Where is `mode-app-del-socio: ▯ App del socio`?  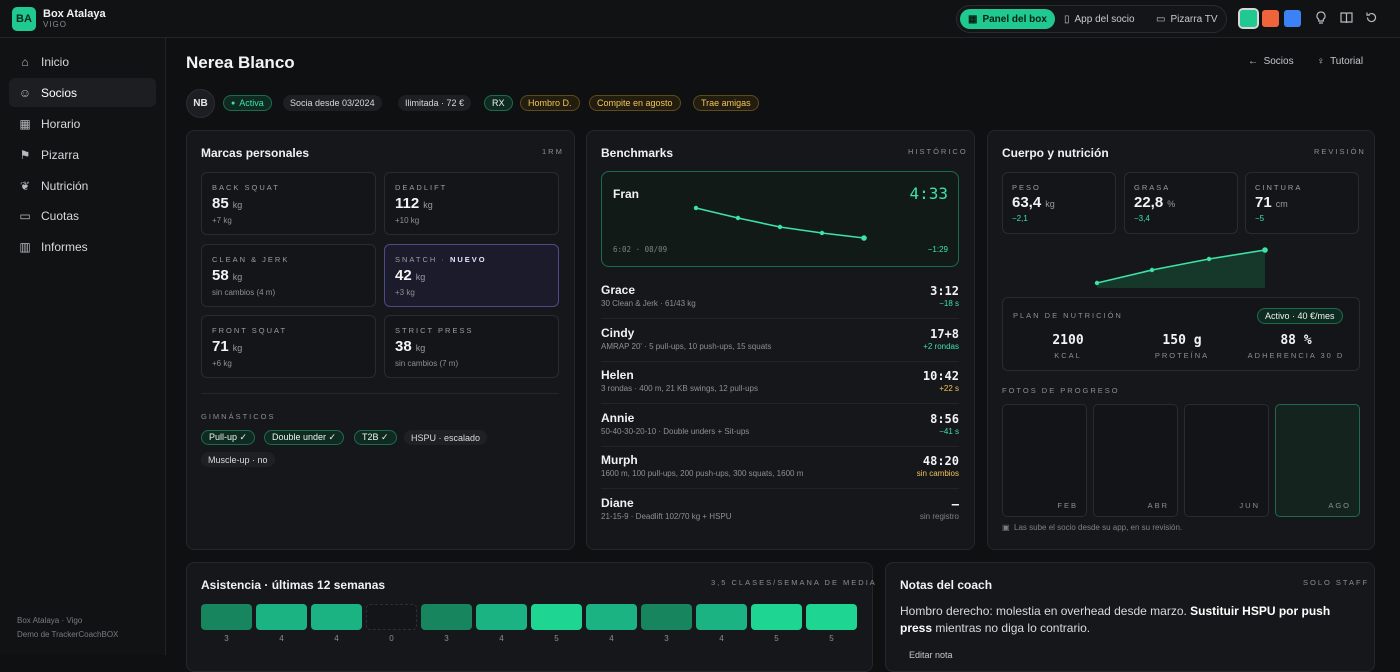 mode-app-del-socio: ▯ App del socio is located at coordinates (1099, 19).